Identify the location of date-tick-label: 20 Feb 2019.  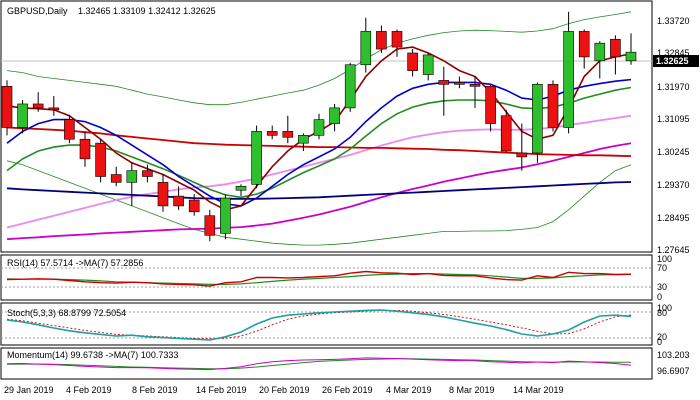
(284, 390).